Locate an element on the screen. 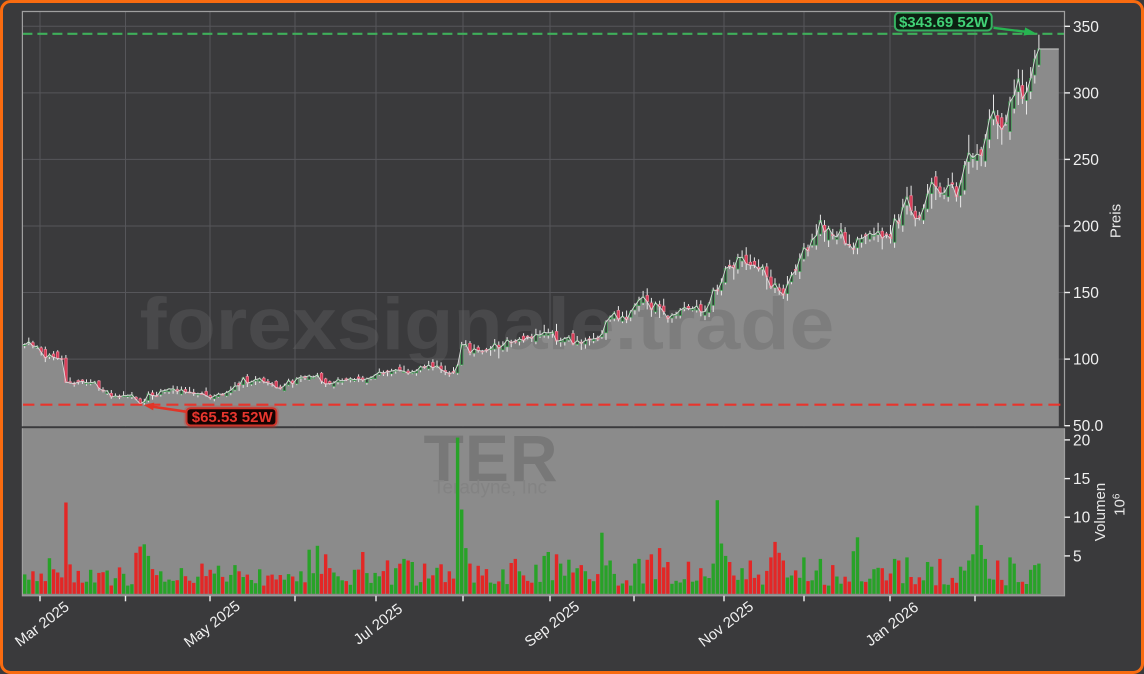 Image resolution: width=1144 pixels, height=674 pixels. svg-text: 15 is located at coordinates (1081, 479).